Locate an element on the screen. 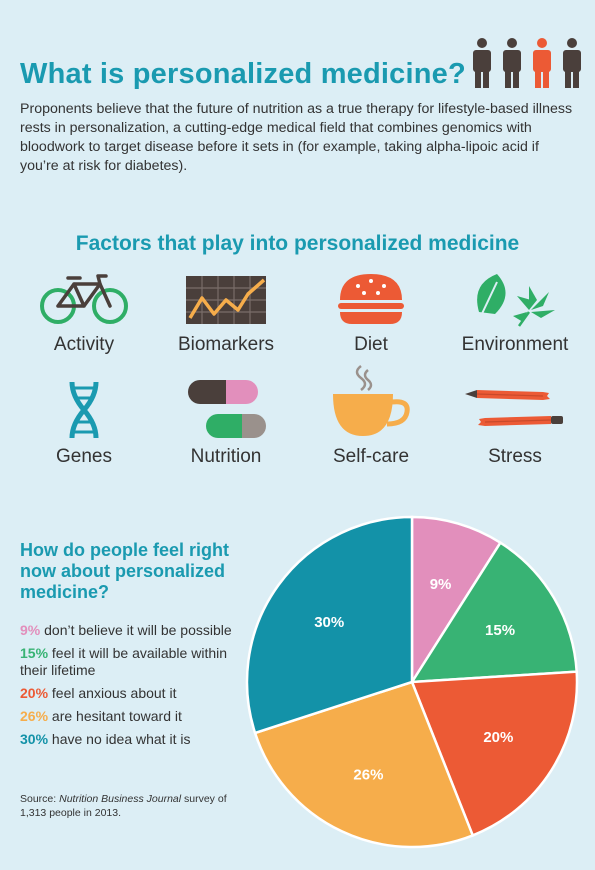 The width and height of the screenshot is (595, 870). factor-label: Biomarkers is located at coordinates (226, 344).